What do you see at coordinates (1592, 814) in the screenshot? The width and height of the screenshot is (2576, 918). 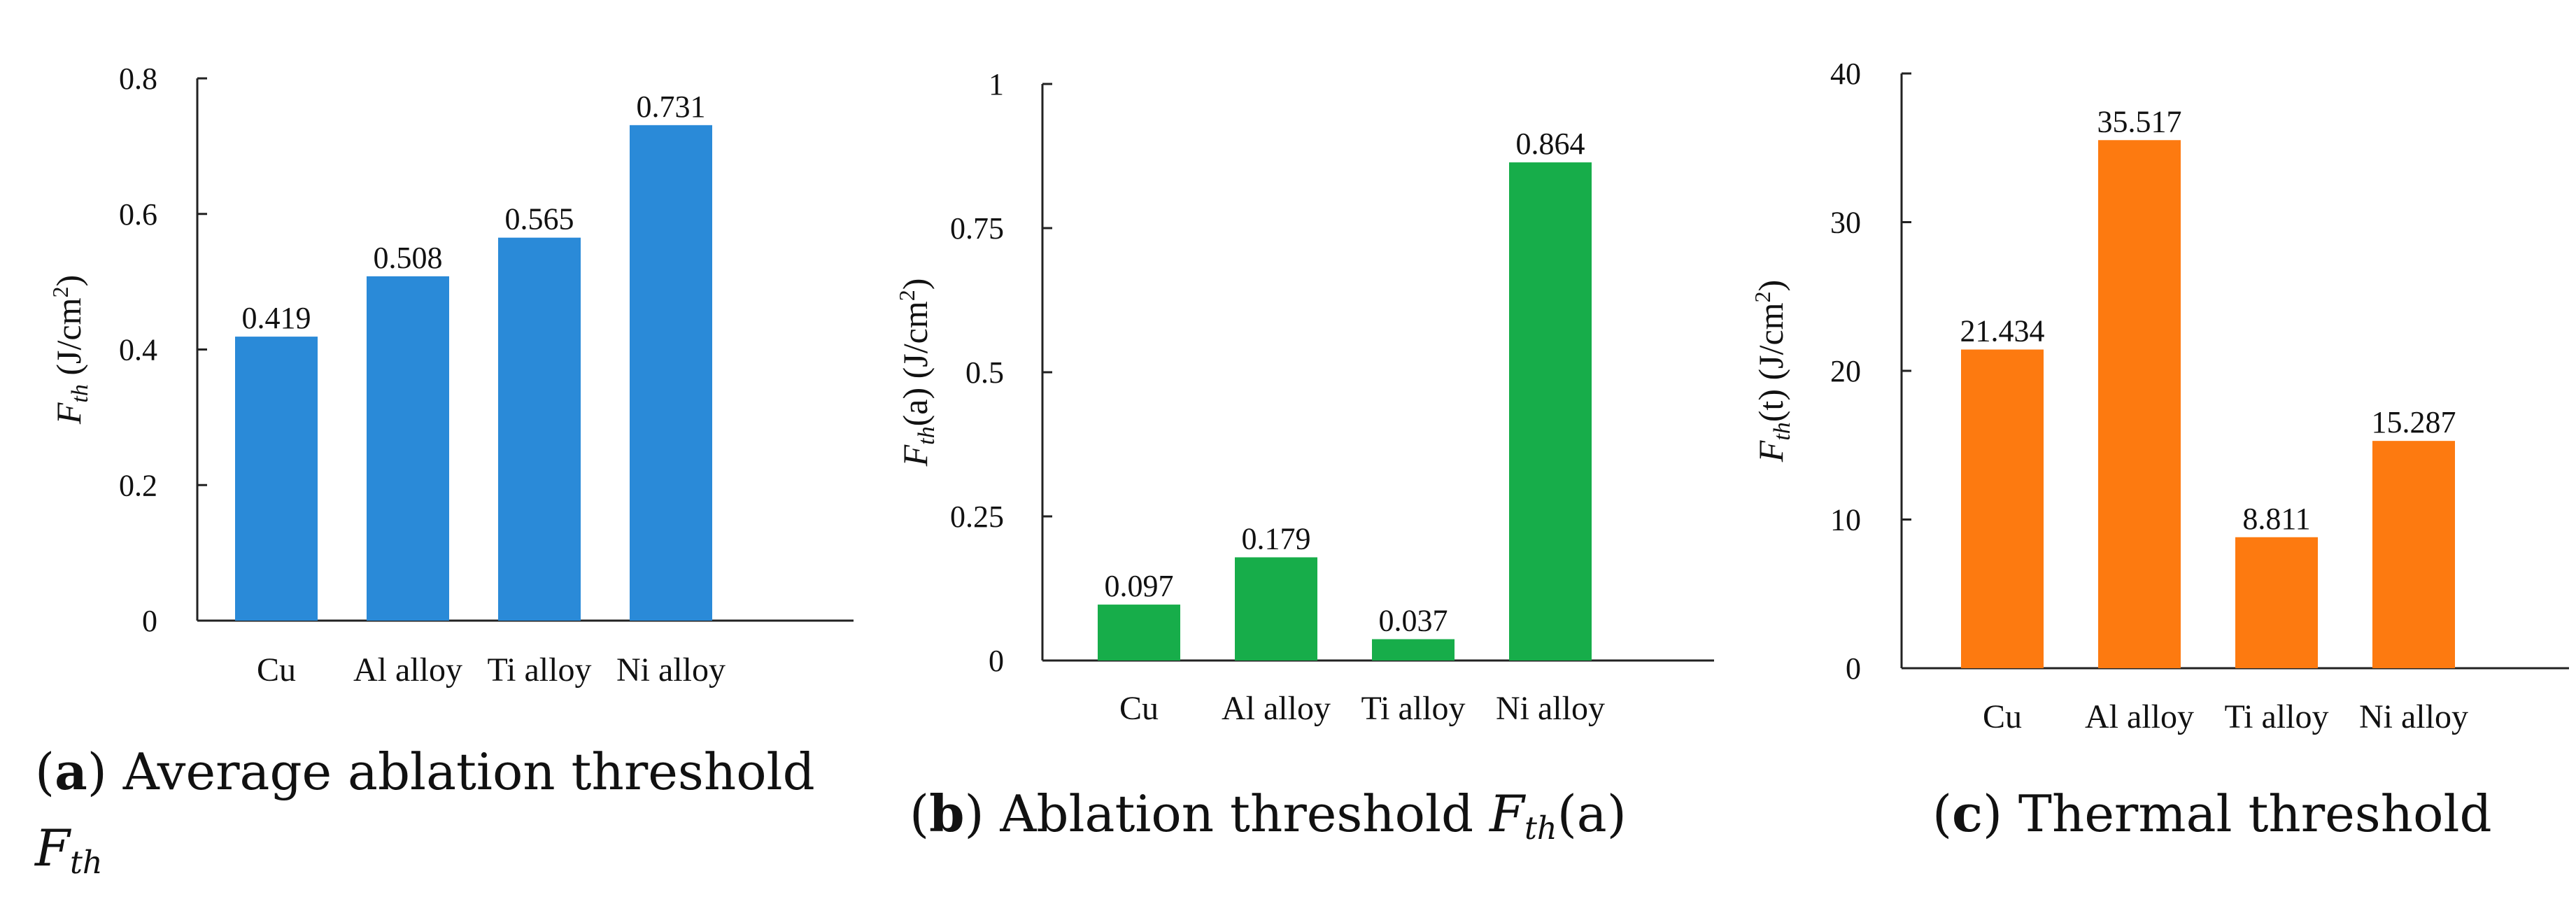 I see `caption-b-sym-rest: (a)` at bounding box center [1592, 814].